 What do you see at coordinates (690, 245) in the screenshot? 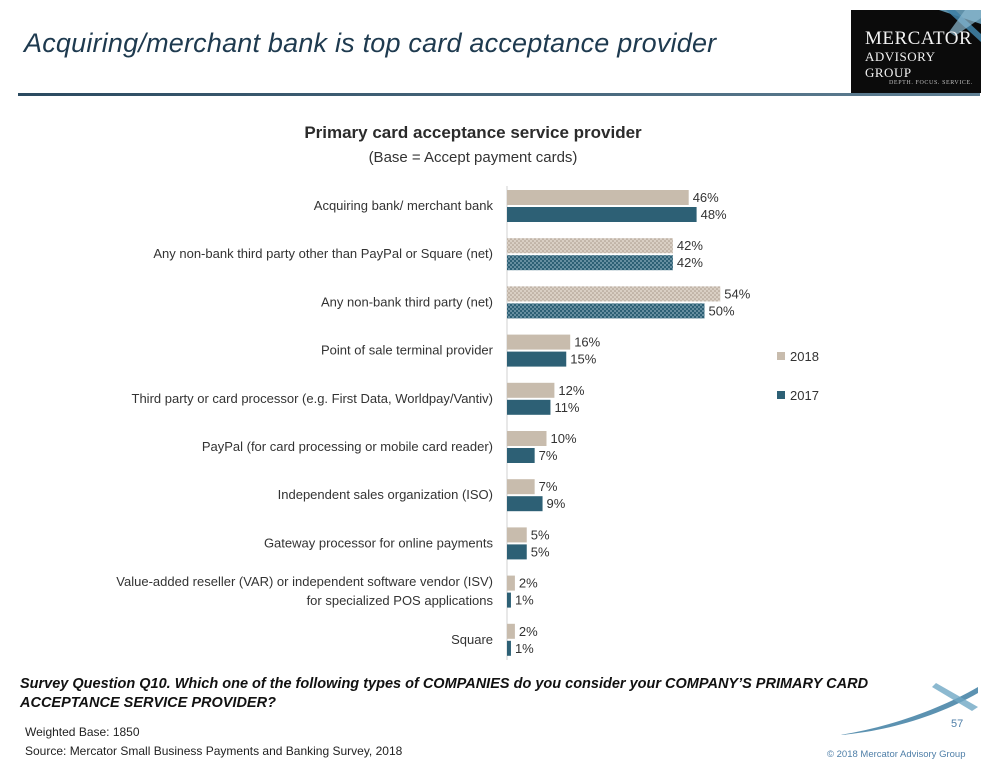
I see `data-label-2018: 42%` at bounding box center [690, 245].